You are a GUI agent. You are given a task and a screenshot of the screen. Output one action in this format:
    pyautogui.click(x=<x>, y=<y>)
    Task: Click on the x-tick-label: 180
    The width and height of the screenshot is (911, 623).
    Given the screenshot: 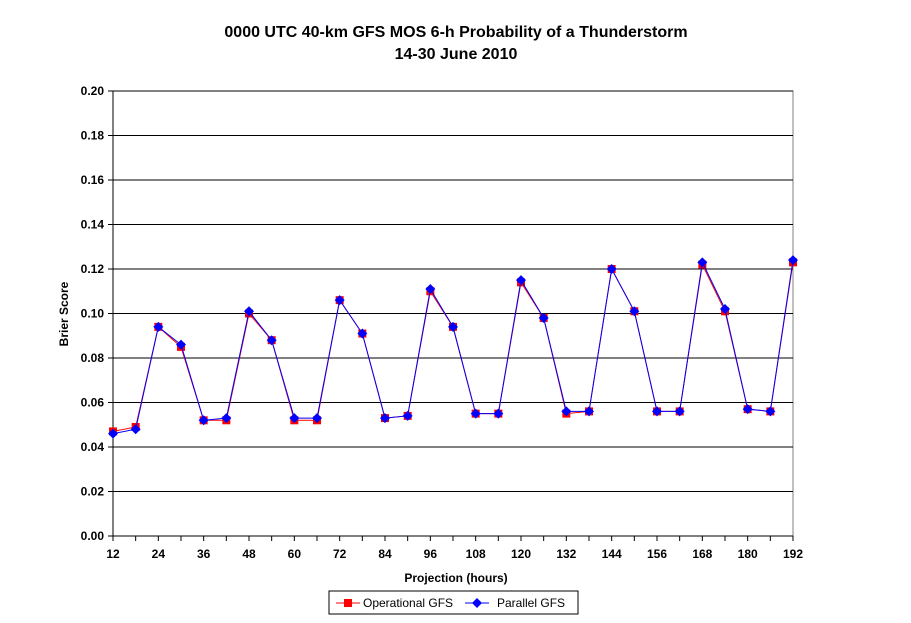 What is the action you would take?
    pyautogui.click(x=748, y=554)
    